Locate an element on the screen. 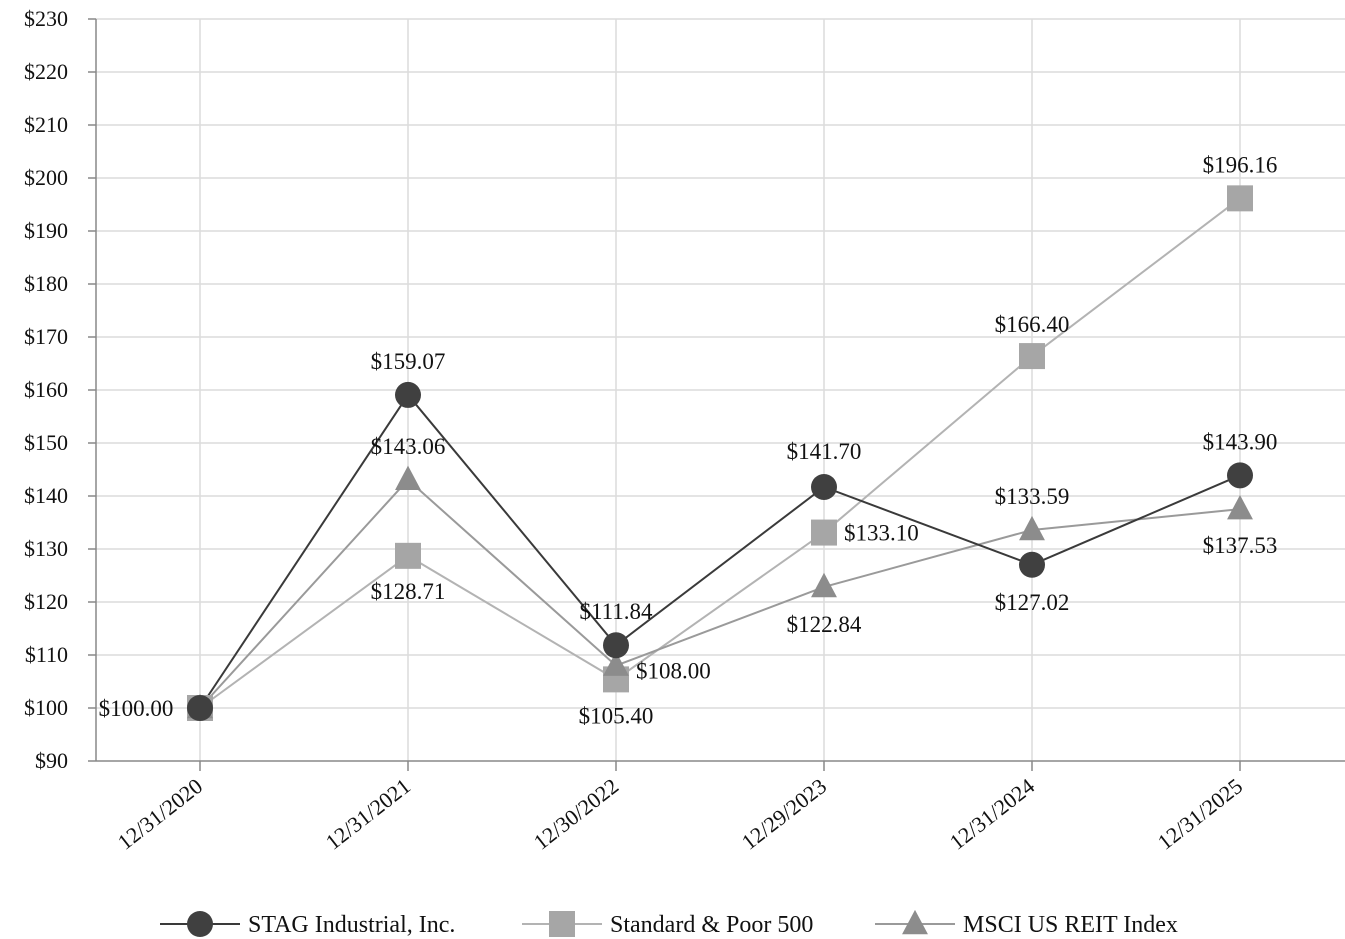 This screenshot has width=1345, height=939. legend-label: STAG Industrial, Inc. is located at coordinates (351, 925).